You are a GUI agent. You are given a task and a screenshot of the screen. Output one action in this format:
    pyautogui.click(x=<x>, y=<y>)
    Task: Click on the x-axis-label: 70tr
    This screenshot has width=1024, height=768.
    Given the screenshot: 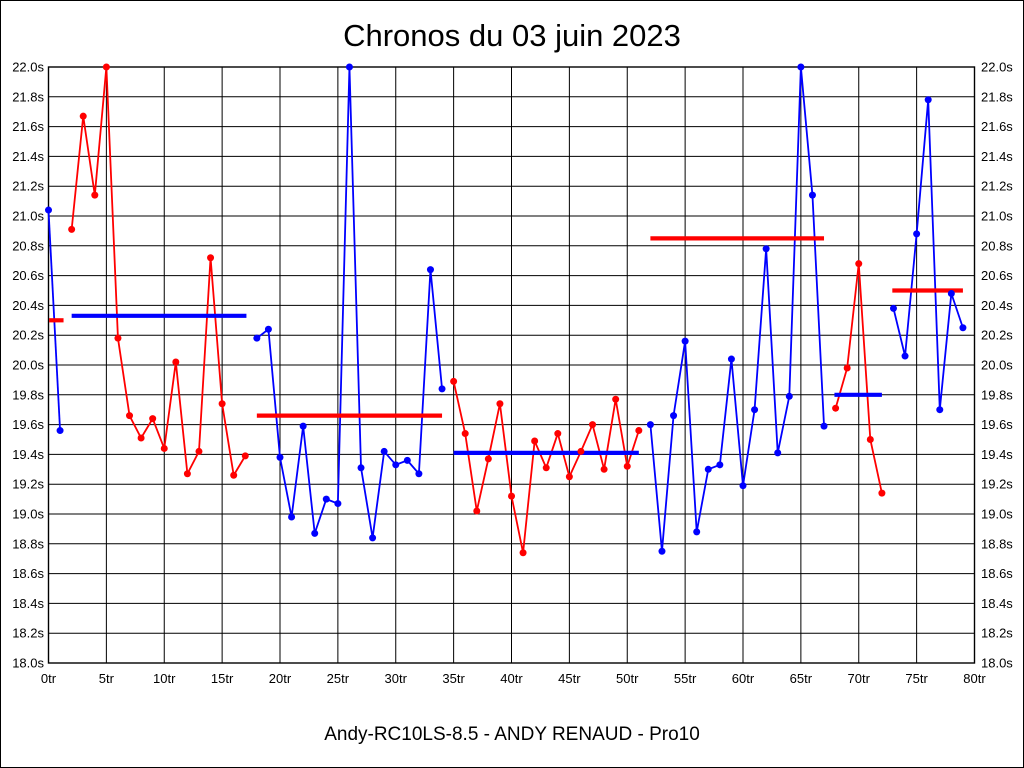 What is the action you would take?
    pyautogui.click(x=859, y=678)
    